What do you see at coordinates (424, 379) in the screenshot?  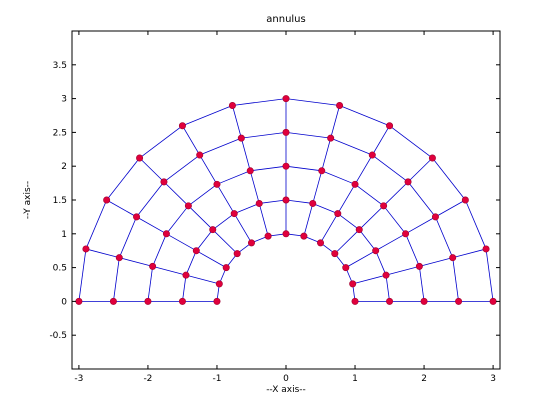 I see `x-tick-label-5: 2` at bounding box center [424, 379].